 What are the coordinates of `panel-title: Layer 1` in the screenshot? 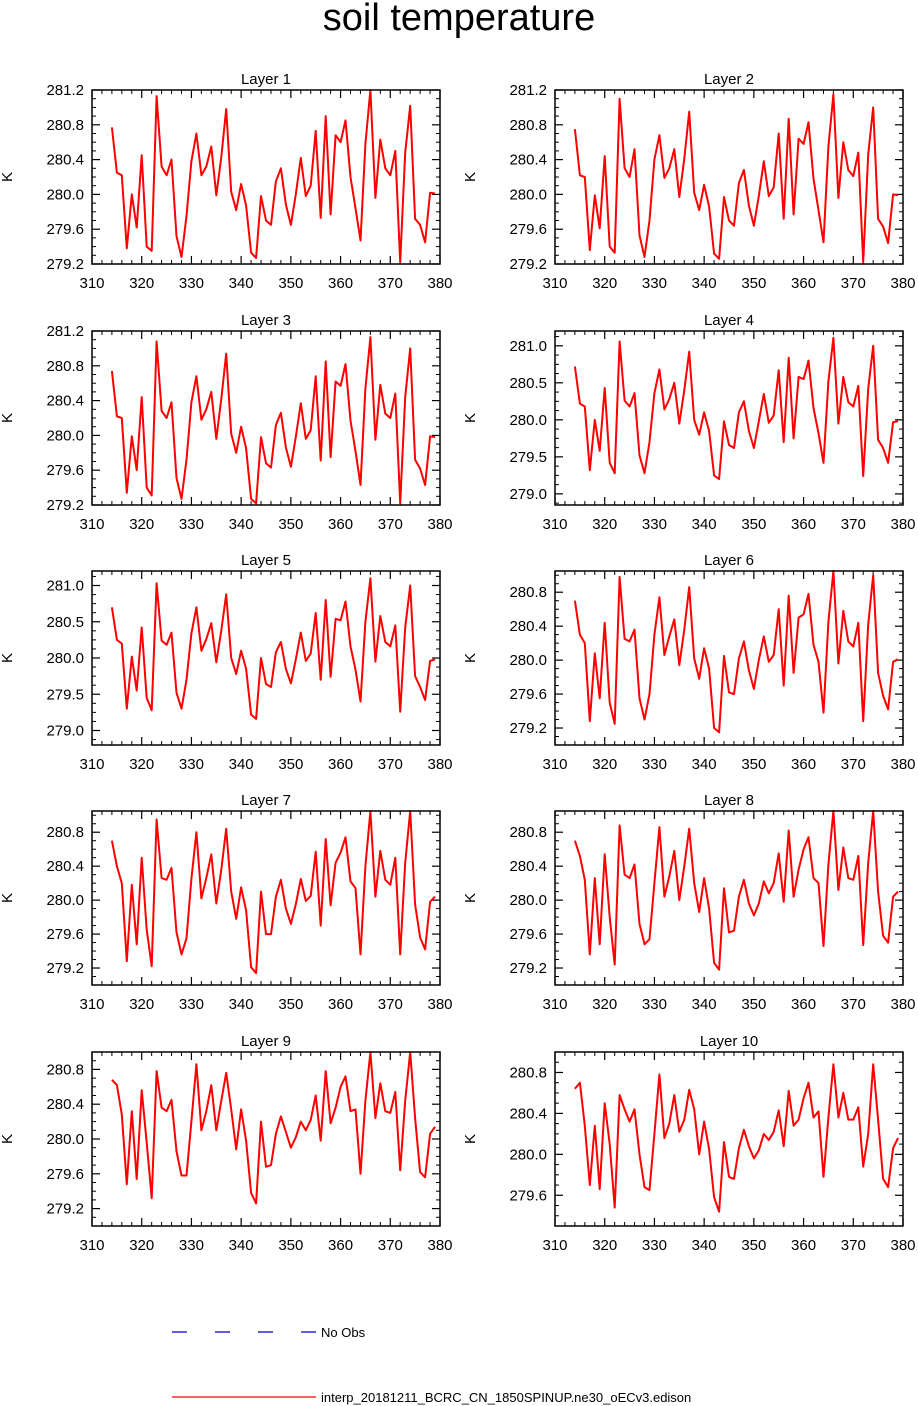 It's located at (266, 79).